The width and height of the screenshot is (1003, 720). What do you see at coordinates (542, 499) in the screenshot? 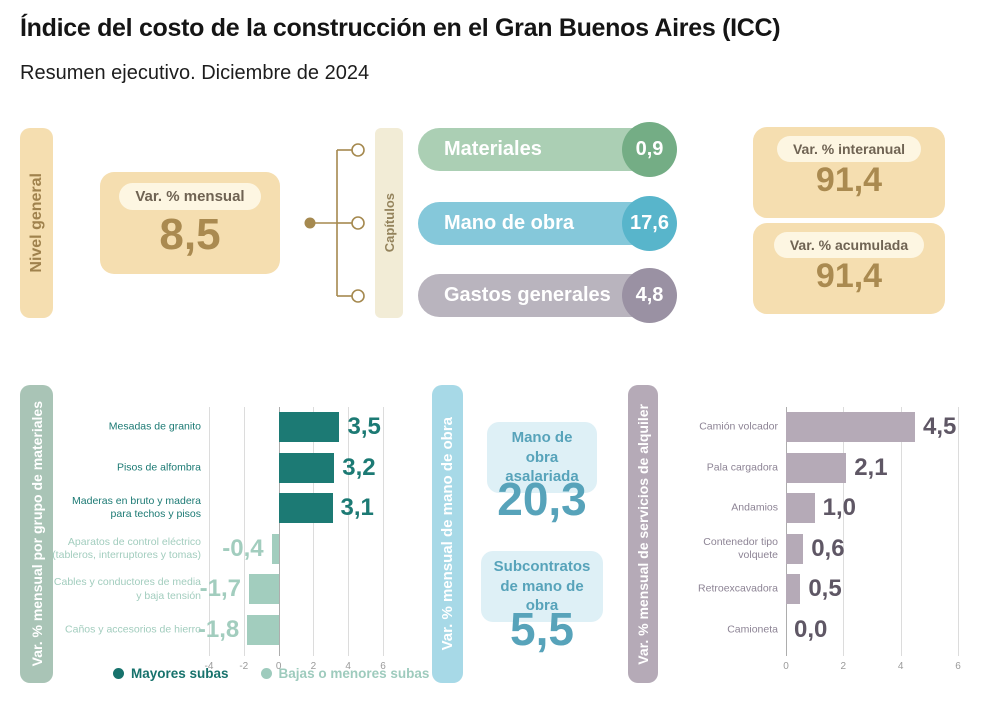
I see `mano-asalariada-value: 20,3` at bounding box center [542, 499].